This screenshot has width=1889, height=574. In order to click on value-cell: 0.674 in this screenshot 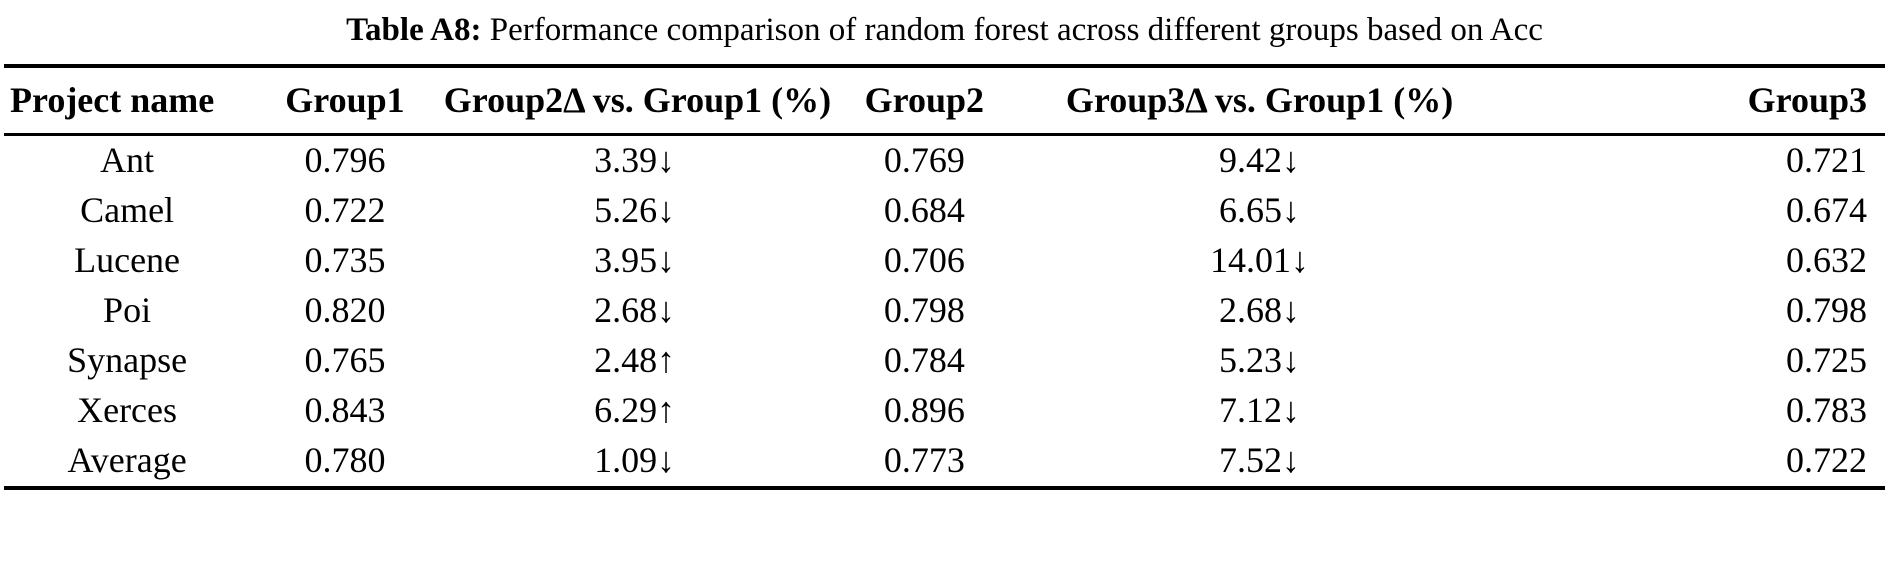, I will do `click(1826, 210)`.